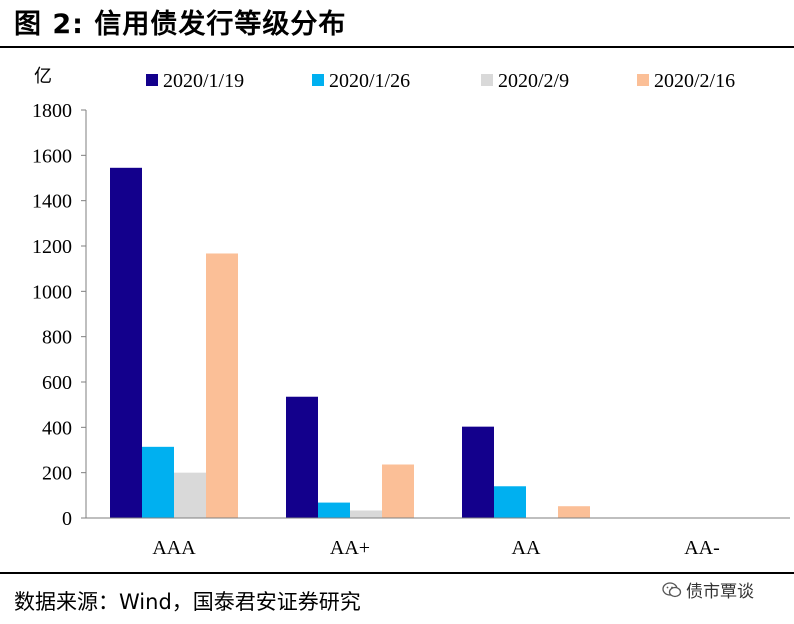 The width and height of the screenshot is (794, 624). What do you see at coordinates (52, 111) in the screenshot?
I see `y-tick-label: 1800` at bounding box center [52, 111].